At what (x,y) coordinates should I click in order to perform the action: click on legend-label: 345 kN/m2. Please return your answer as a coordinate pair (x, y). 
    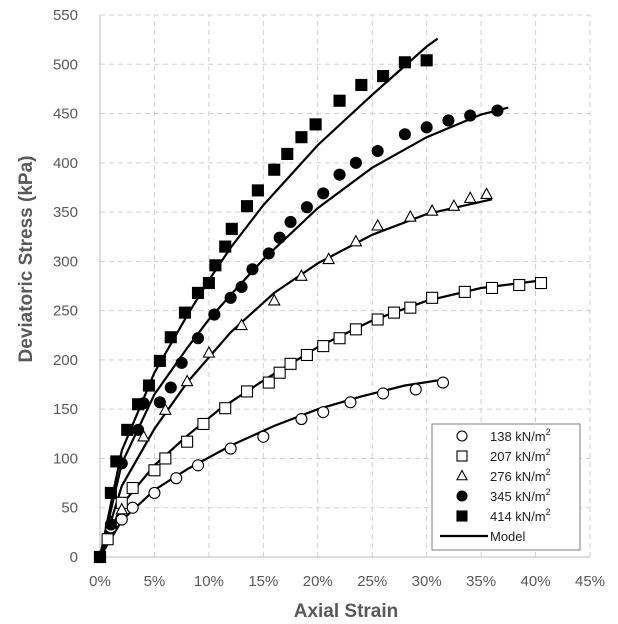
    Looking at the image, I should click on (520, 495).